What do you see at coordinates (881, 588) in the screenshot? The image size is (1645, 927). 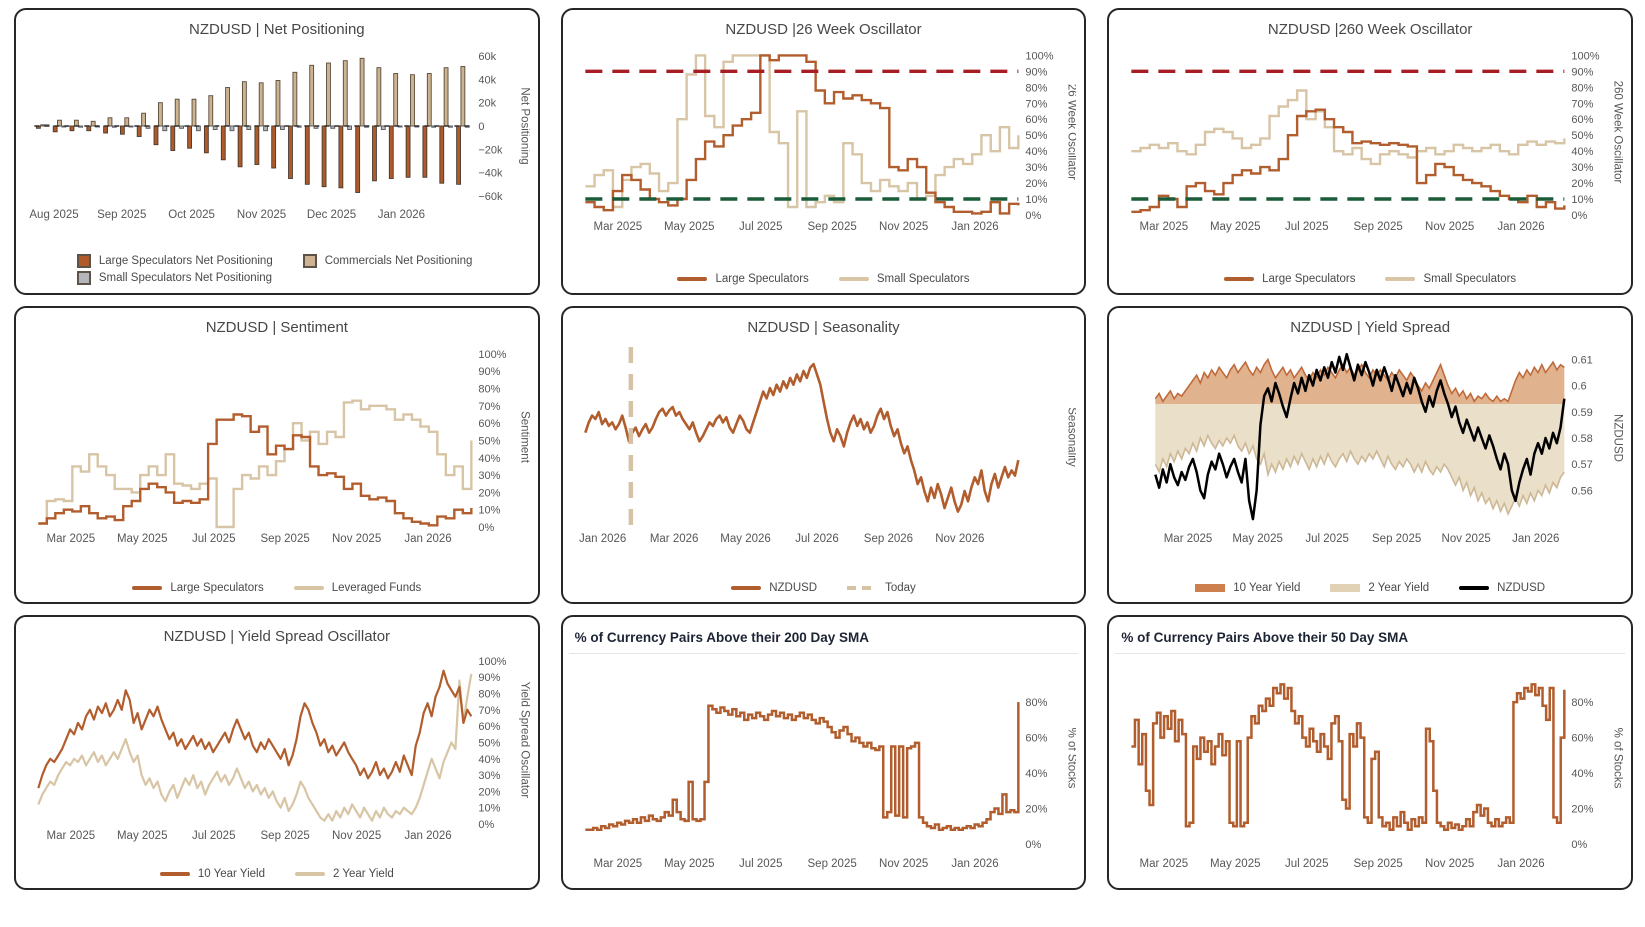 I see `legend-item-today: Today` at bounding box center [881, 588].